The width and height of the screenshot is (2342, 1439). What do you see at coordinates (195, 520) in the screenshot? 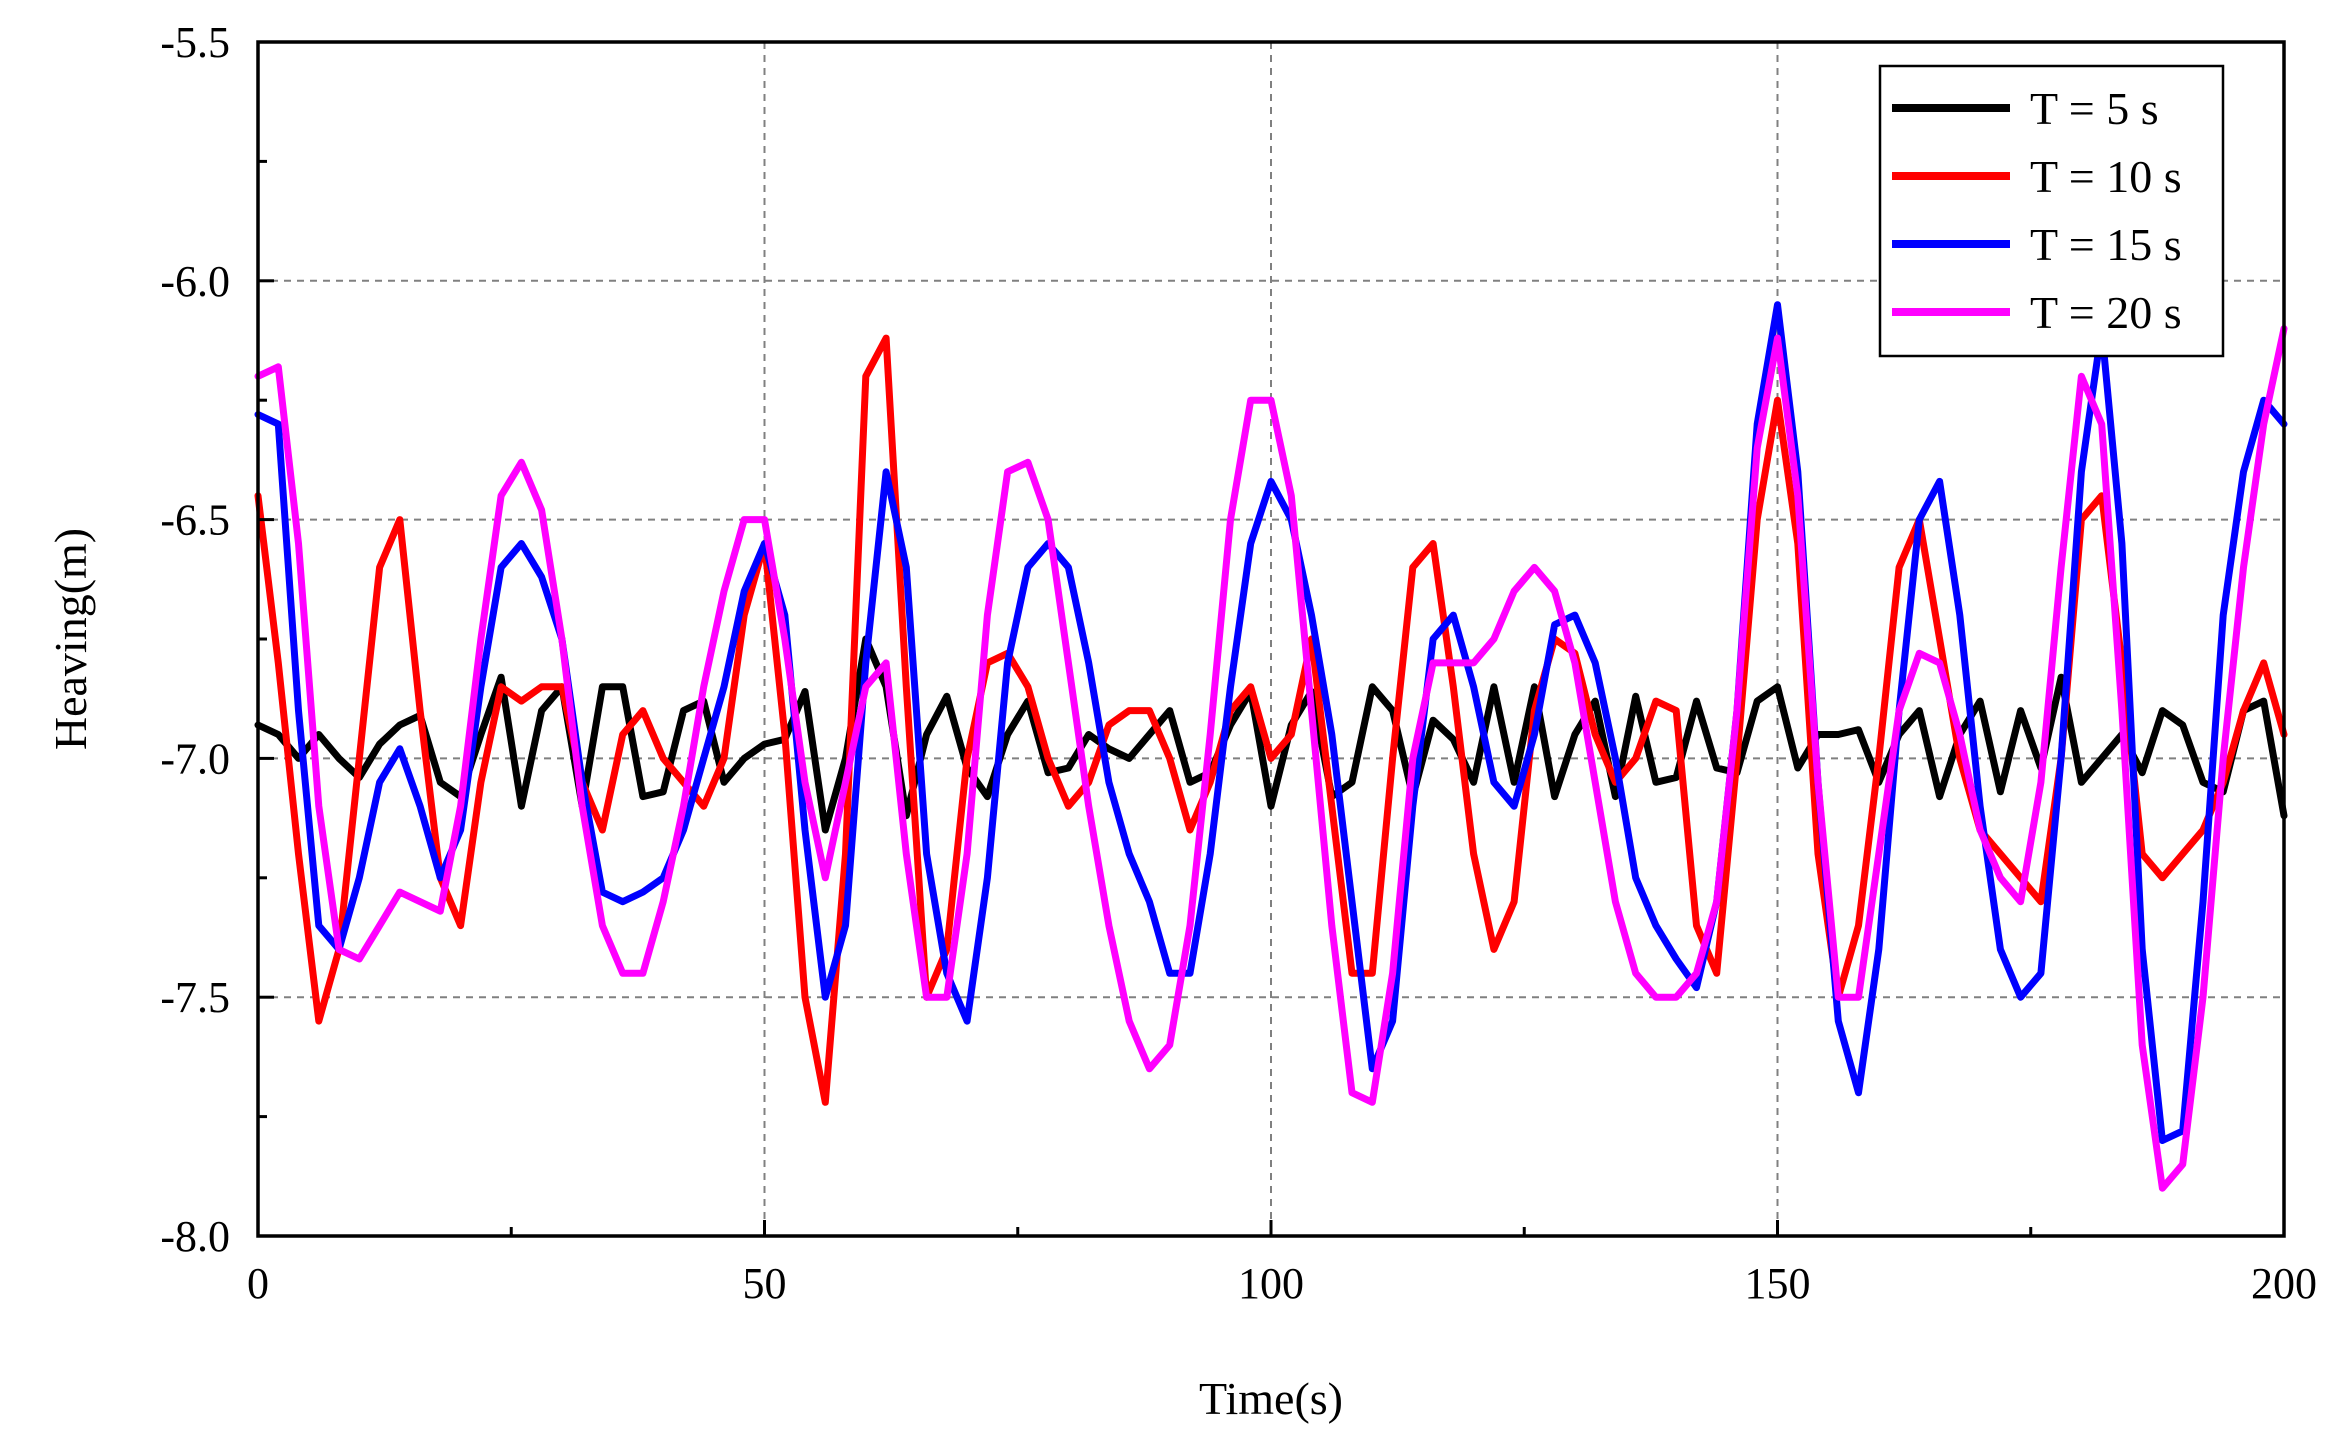
I see `y-tick-label: -6.5` at bounding box center [195, 520].